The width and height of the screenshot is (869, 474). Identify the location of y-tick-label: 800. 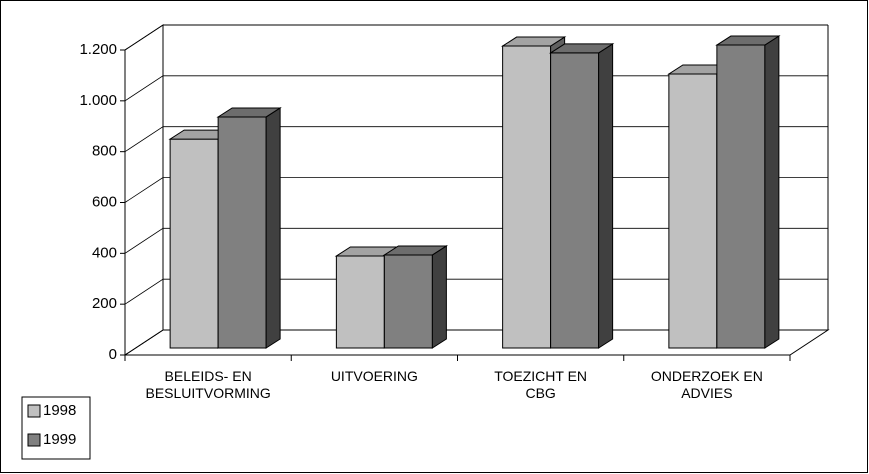
(104, 151).